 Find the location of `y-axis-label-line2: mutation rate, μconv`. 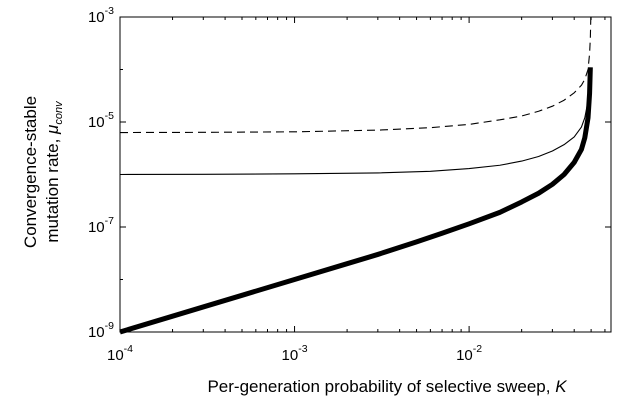

y-axis-label-line2: mutation rate, μconv is located at coordinates (54, 171).